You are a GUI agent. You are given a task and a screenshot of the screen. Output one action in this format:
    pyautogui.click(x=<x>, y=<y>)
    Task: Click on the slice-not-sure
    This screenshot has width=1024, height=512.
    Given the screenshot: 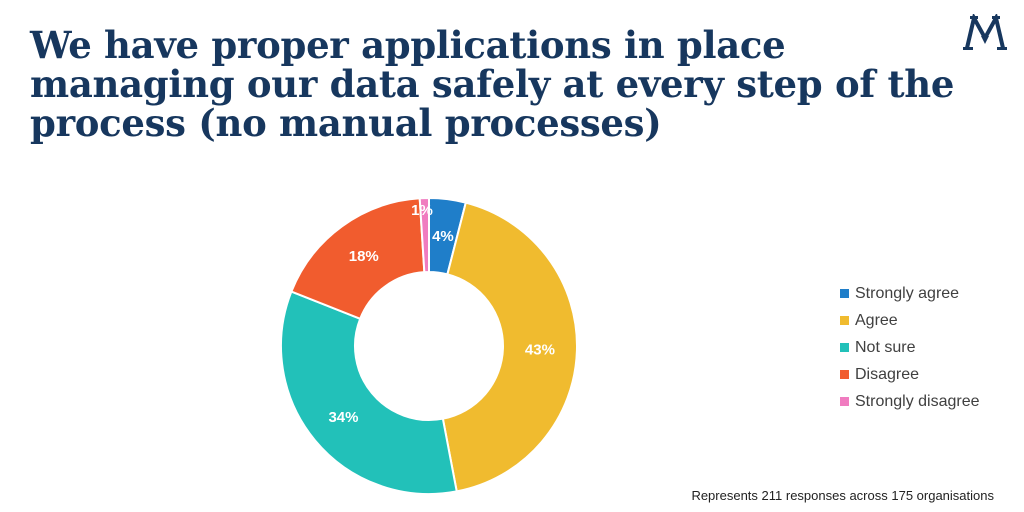 What is the action you would take?
    pyautogui.click(x=369, y=392)
    